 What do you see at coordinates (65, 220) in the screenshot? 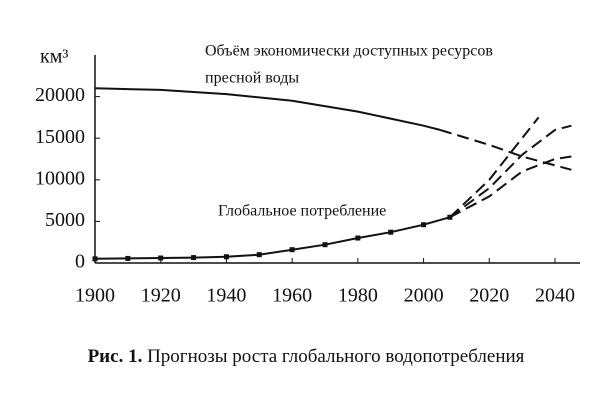
I see `y-tick-label: 5000` at bounding box center [65, 220].